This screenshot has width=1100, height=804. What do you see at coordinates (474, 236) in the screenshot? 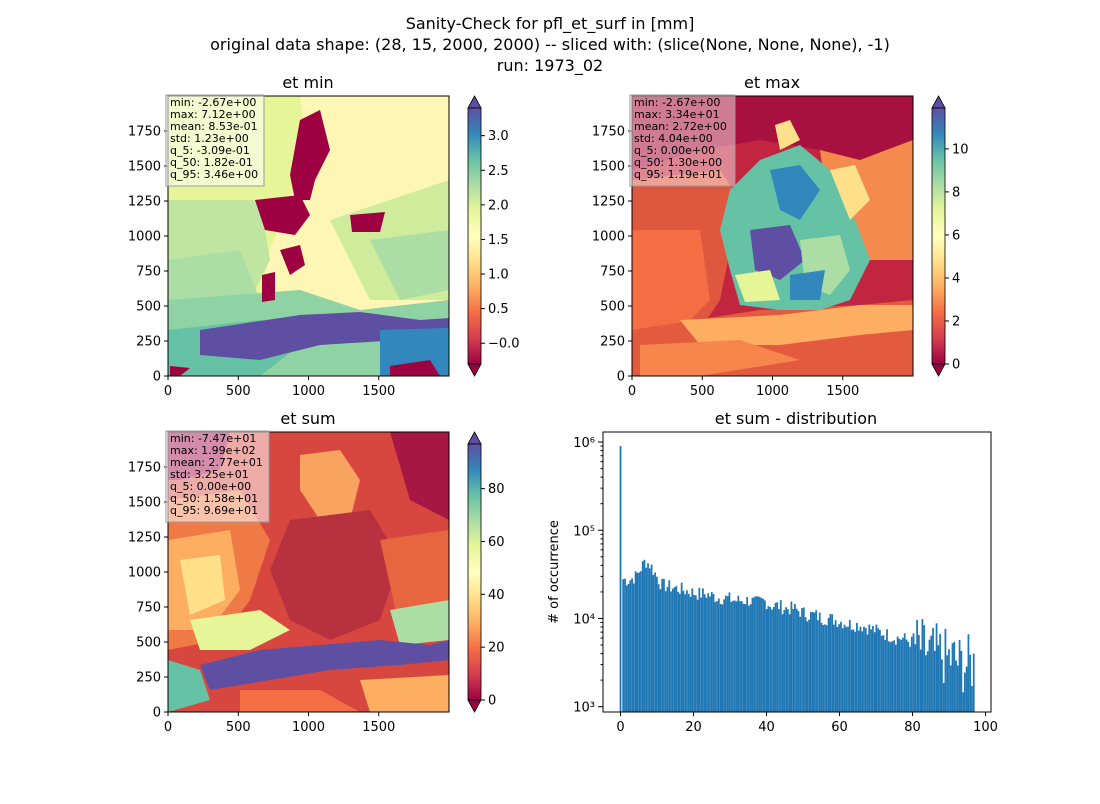
I see `colorbar-bar` at bounding box center [474, 236].